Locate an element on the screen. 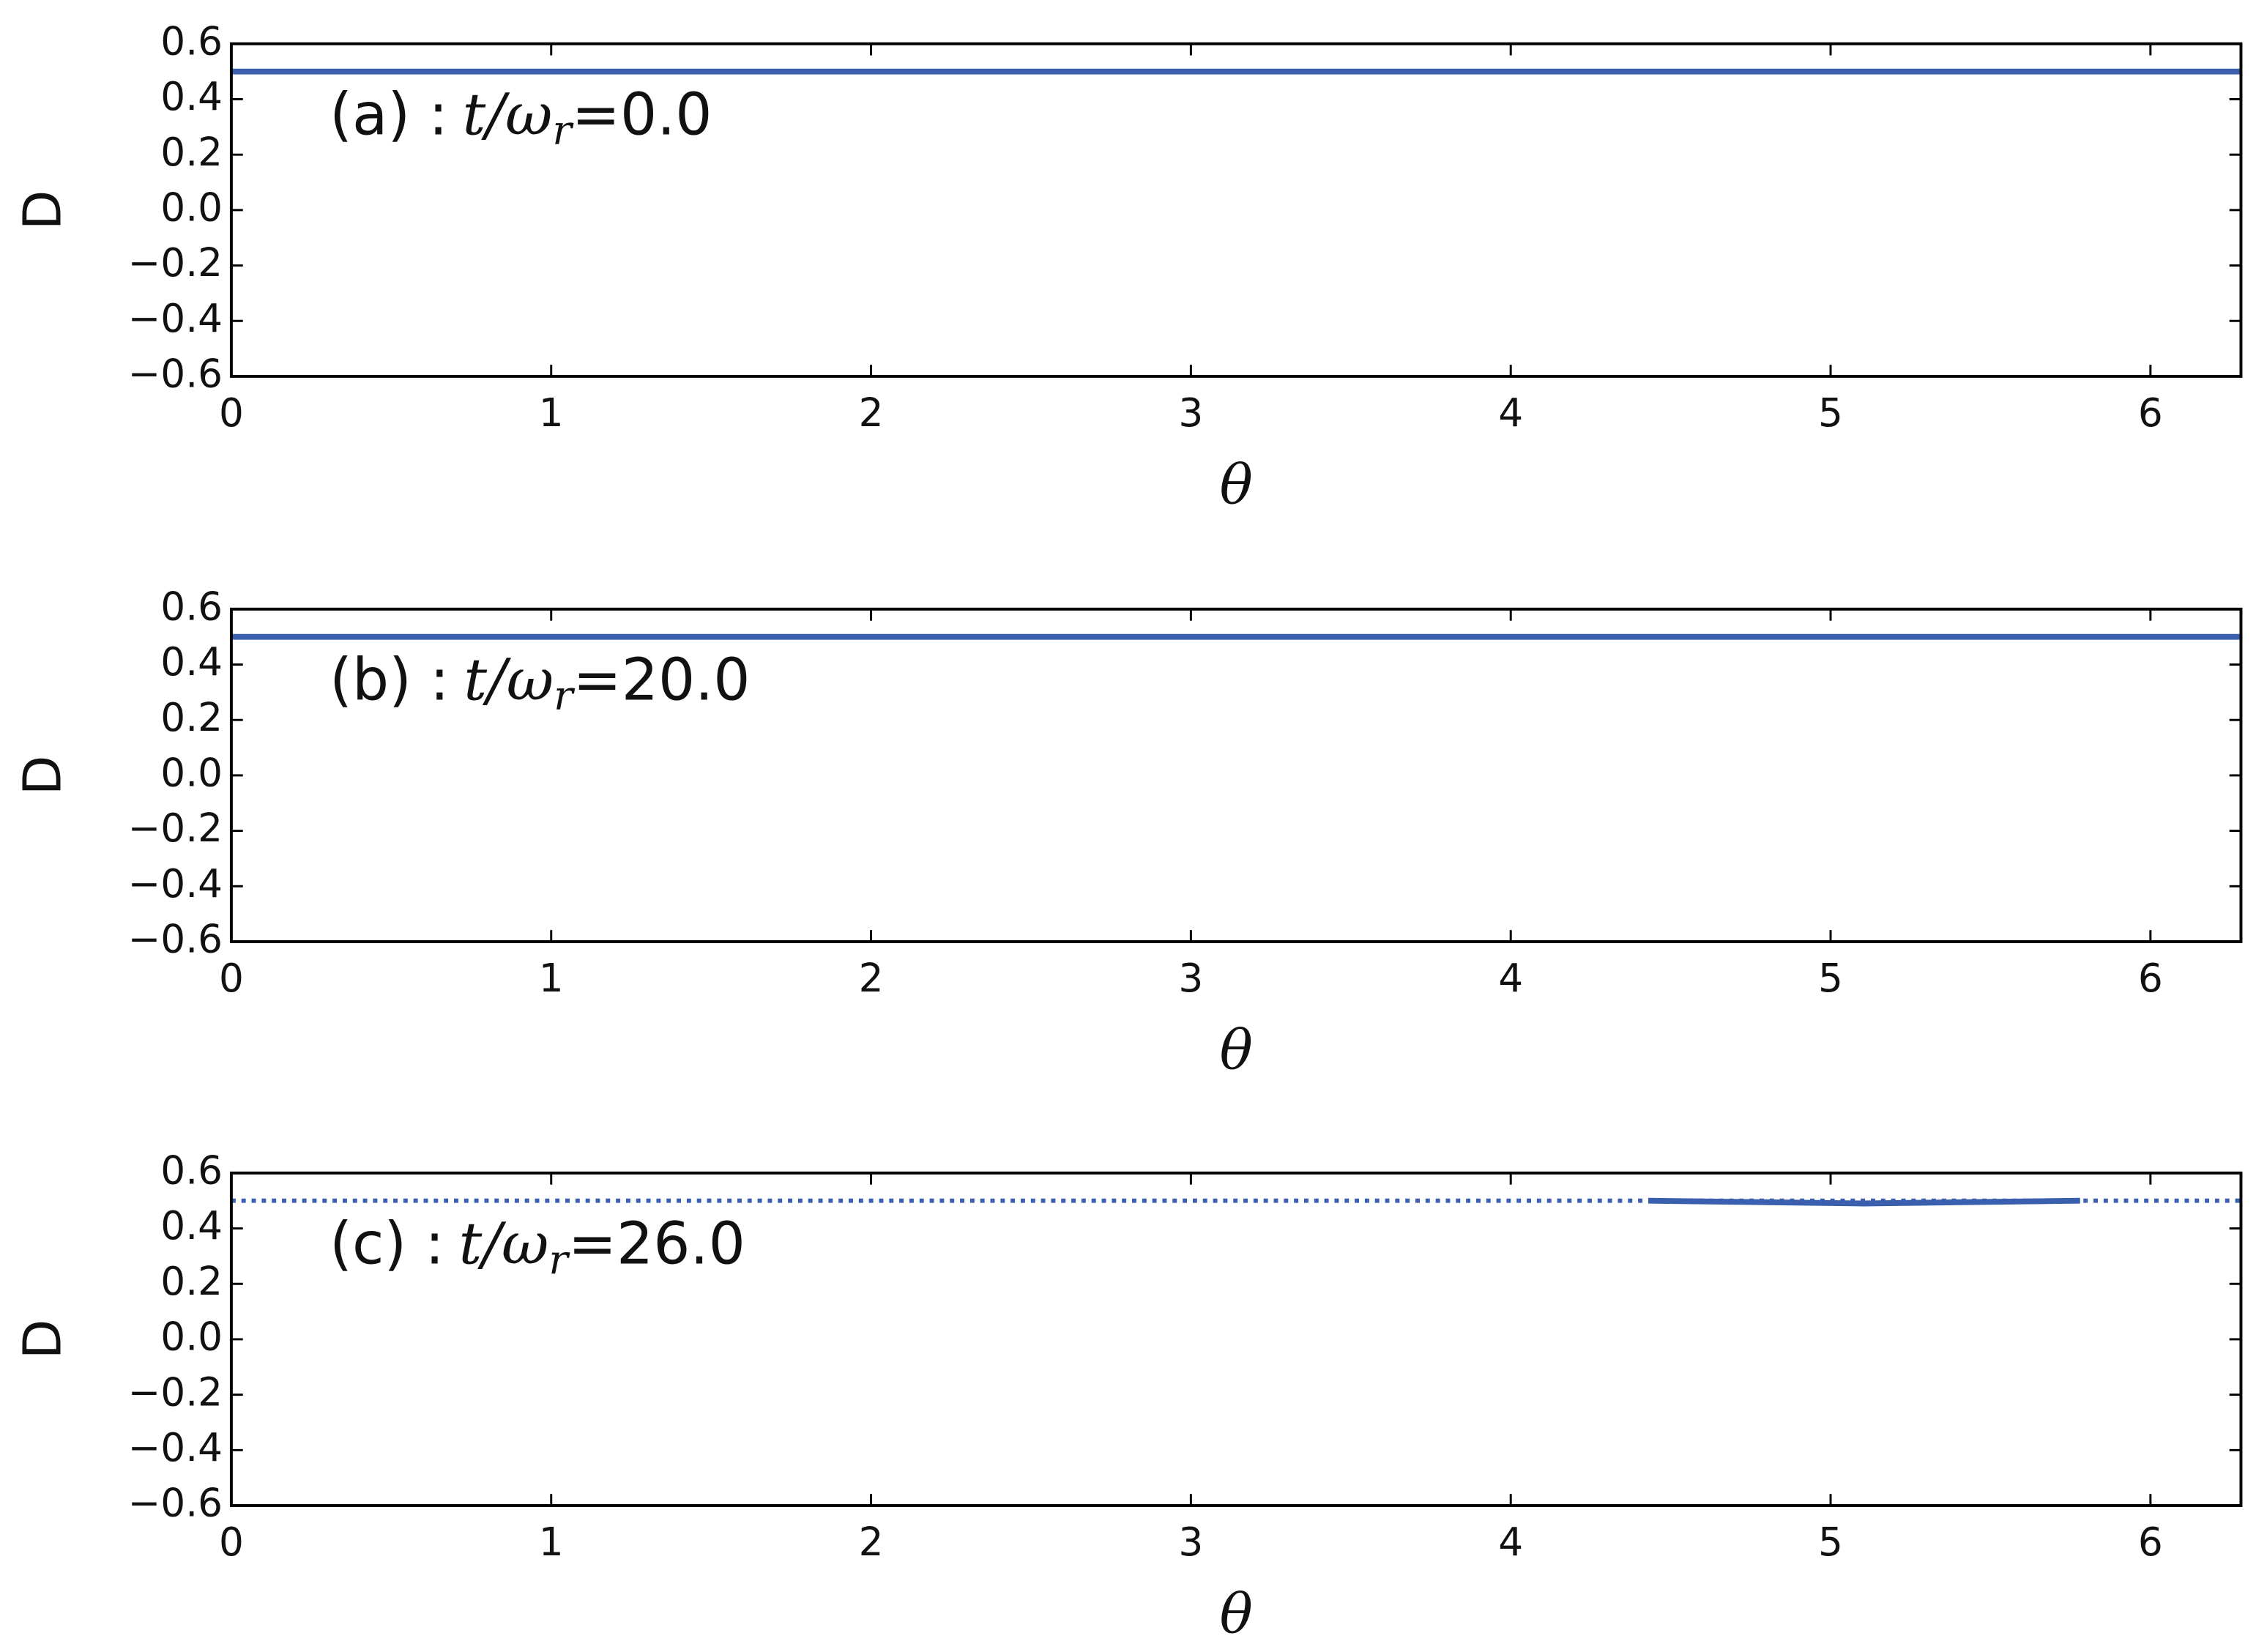 The height and width of the screenshot is (1652, 2267). annotation-suffix: =26.0 is located at coordinates (656, 1244).